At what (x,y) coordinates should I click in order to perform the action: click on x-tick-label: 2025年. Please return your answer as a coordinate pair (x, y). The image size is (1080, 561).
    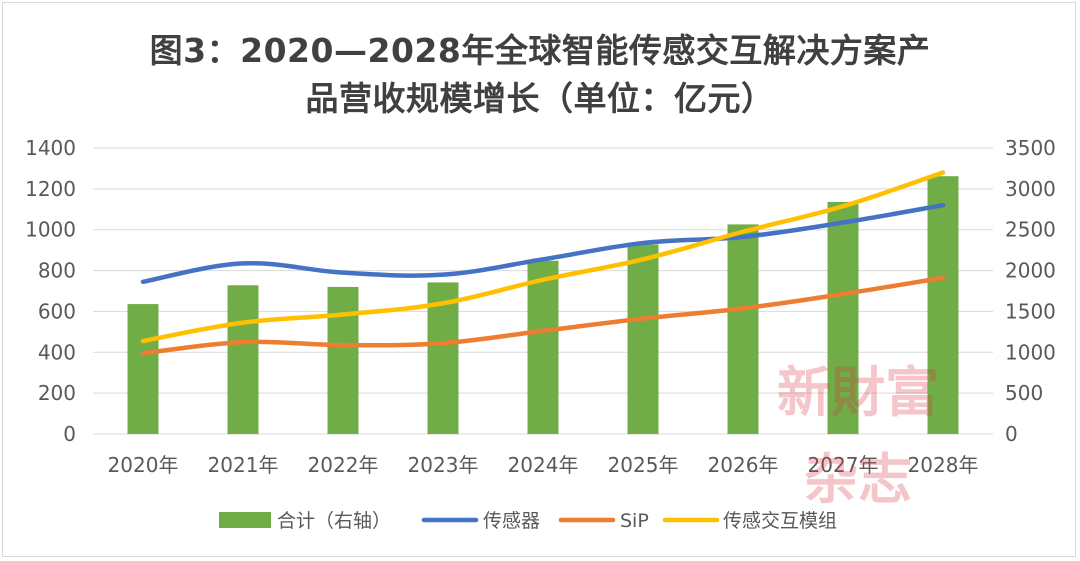
    Looking at the image, I should click on (643, 465).